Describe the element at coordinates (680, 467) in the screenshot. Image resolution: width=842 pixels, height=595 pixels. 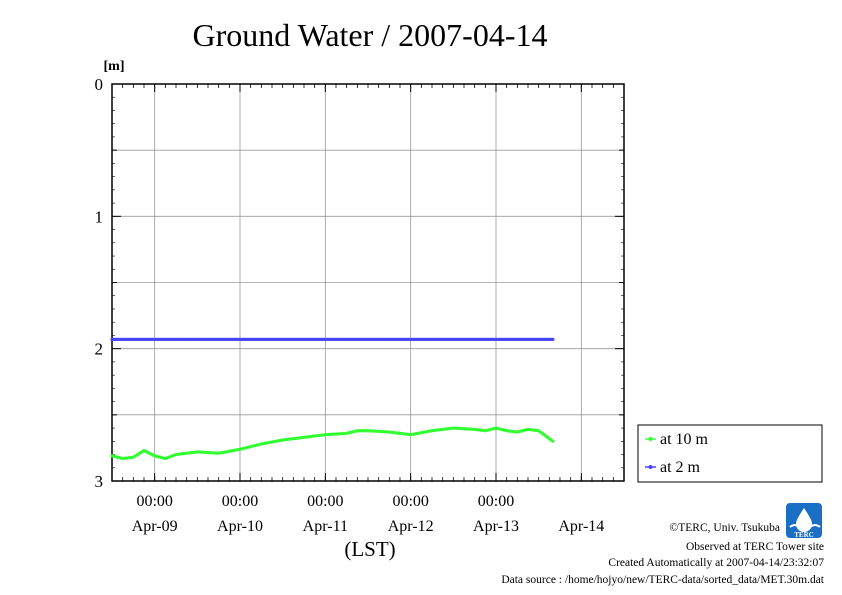
I see `legend-label: at 2 m` at that location.